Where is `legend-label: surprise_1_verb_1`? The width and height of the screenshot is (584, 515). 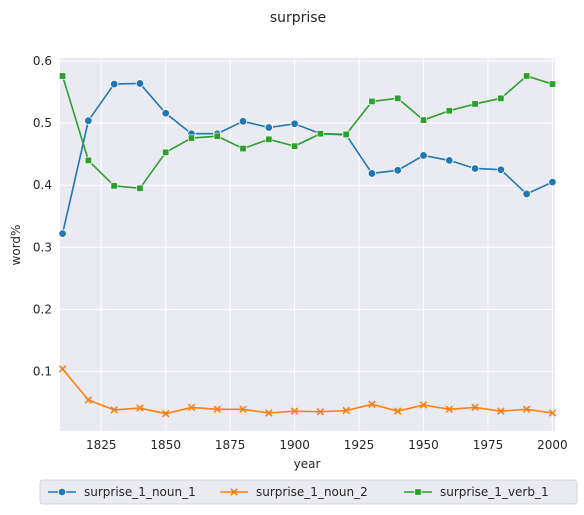
legend-label: surprise_1_verb_1 is located at coordinates (494, 492).